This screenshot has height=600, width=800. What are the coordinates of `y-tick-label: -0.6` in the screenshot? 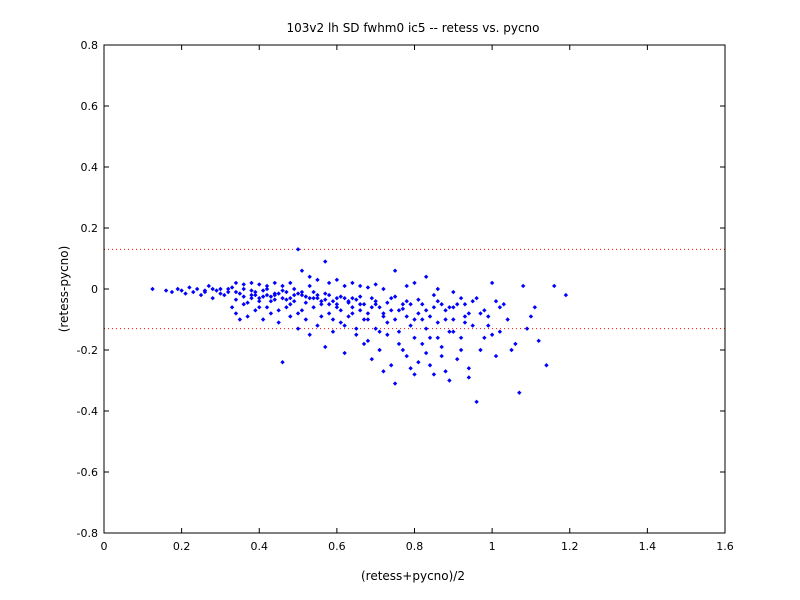 It's located at (87, 472).